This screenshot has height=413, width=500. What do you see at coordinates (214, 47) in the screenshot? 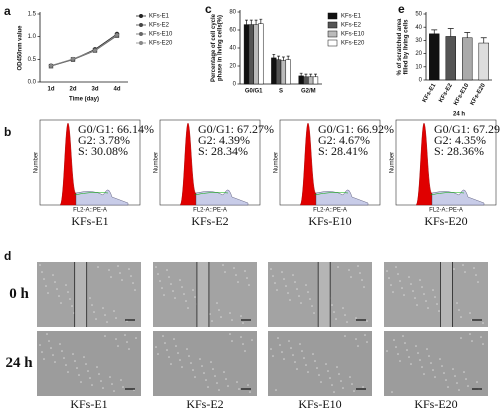
I see `y-axis-label: Percentage of cell cycle` at bounding box center [214, 47].